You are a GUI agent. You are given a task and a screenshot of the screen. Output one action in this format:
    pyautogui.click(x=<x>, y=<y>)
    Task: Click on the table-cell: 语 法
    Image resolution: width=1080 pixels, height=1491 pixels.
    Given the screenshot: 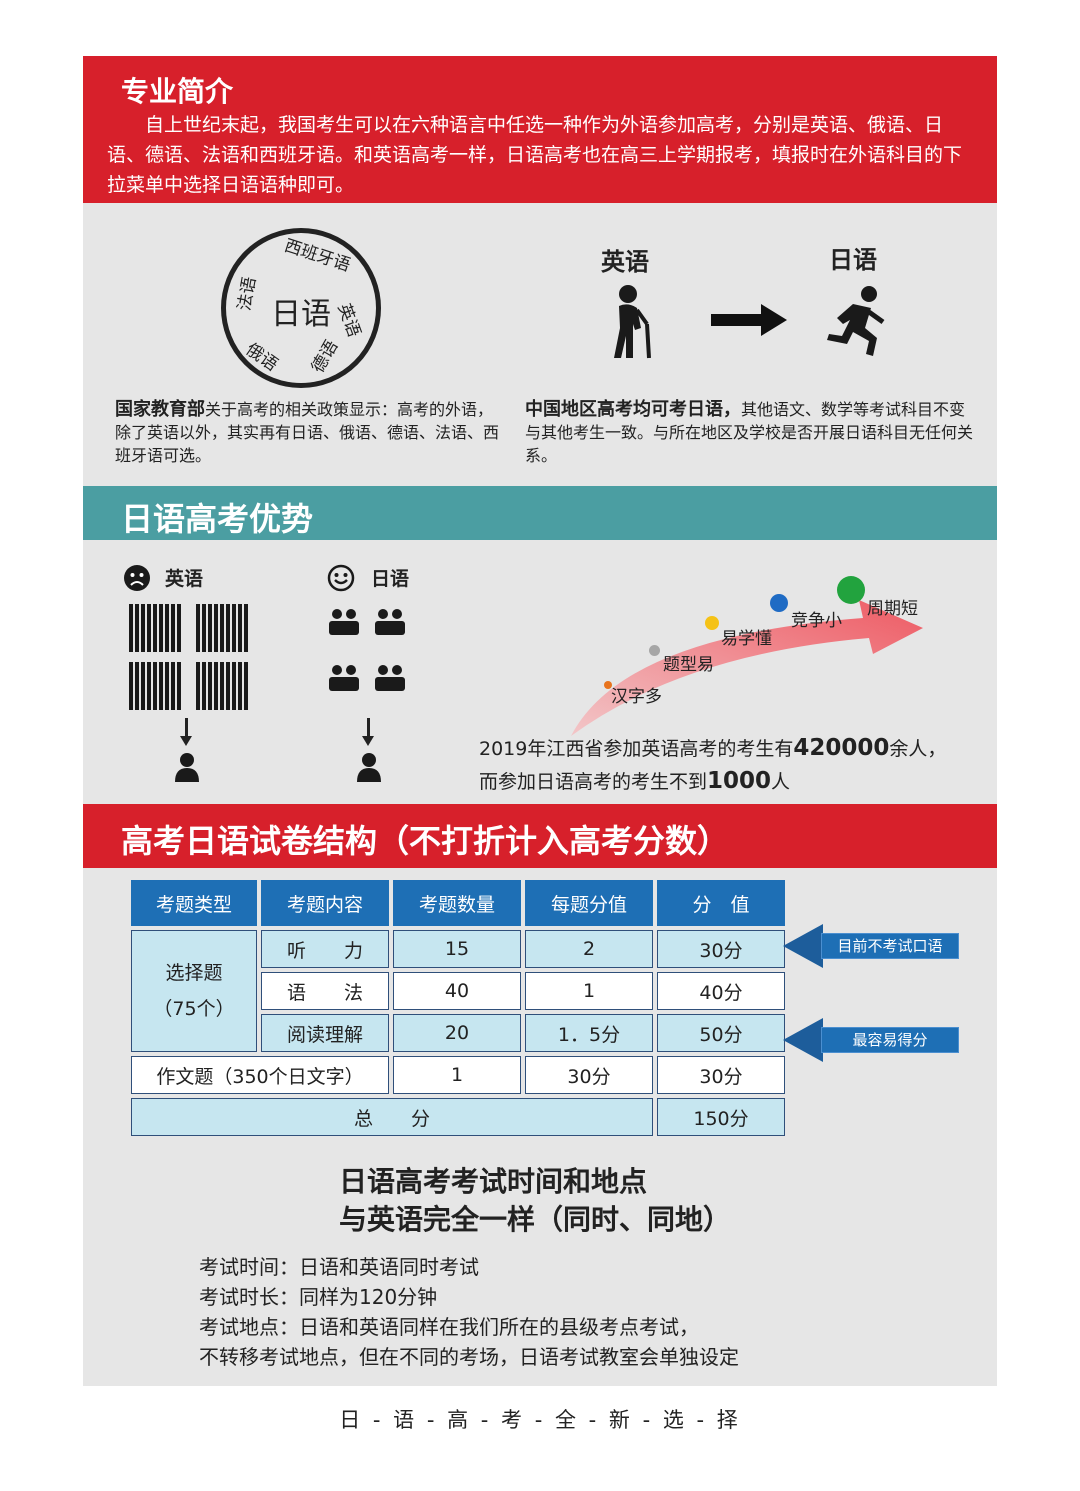 What is the action you would take?
    pyautogui.click(x=325, y=991)
    